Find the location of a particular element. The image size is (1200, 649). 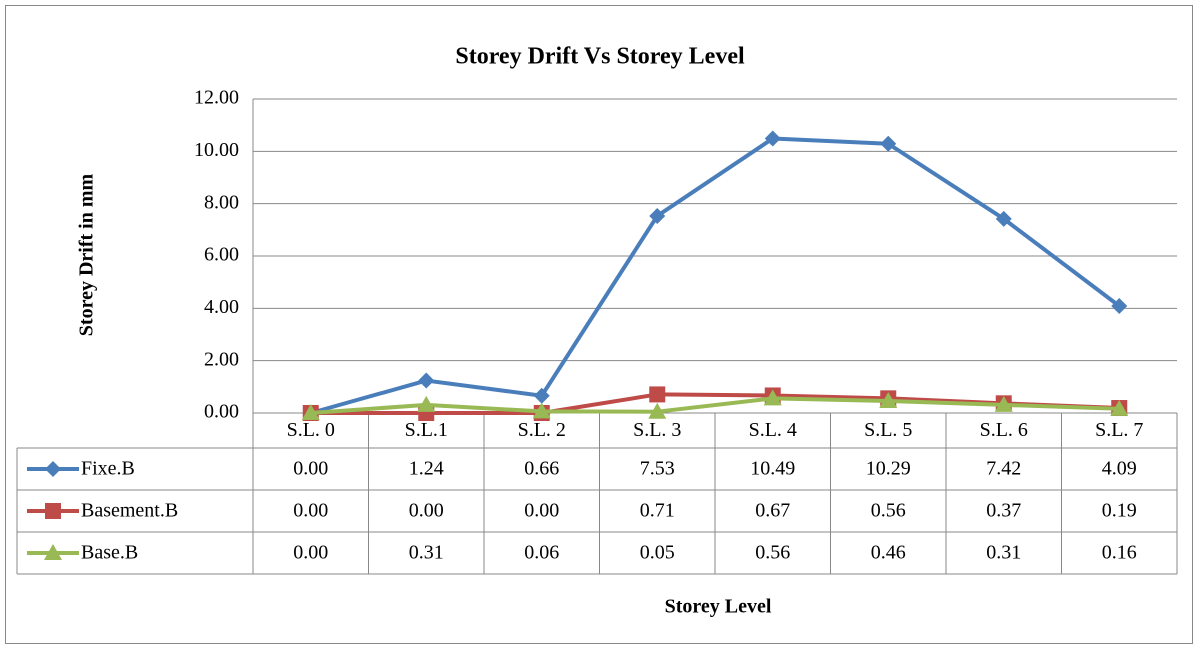

table-cell: 0.06 is located at coordinates (541, 553).